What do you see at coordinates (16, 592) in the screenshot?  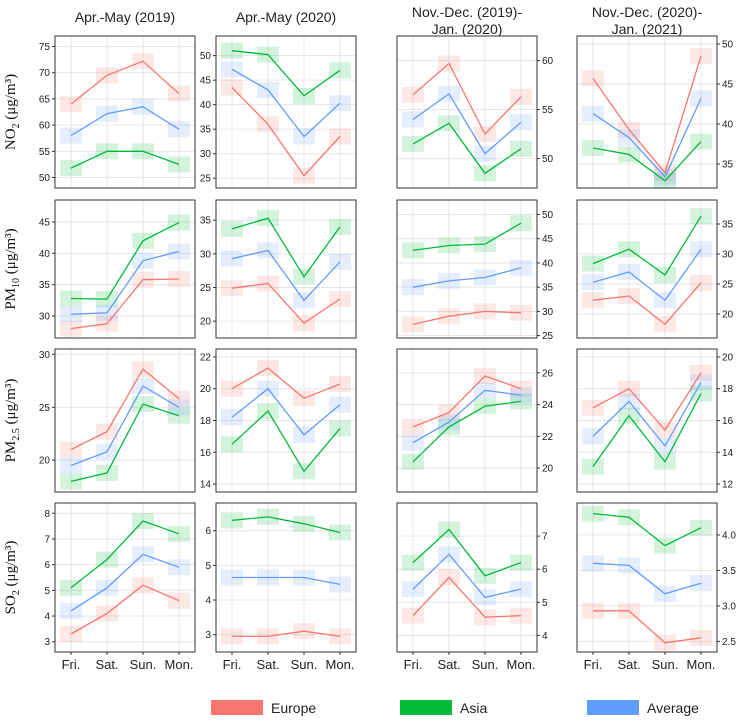 I see `ylabel-subscript: 2` at bounding box center [16, 592].